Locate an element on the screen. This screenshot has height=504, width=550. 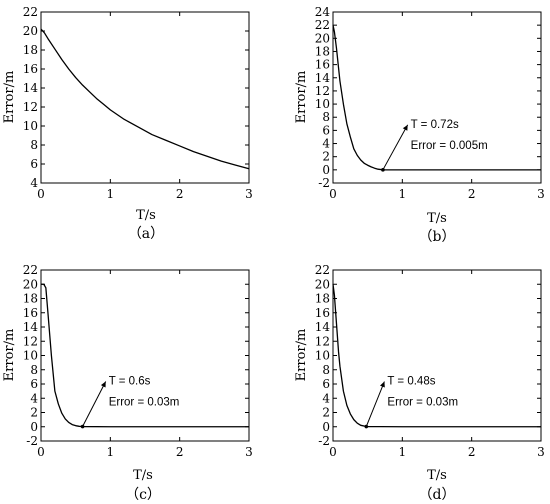
y-tick-label: 6 is located at coordinates (326, 384).